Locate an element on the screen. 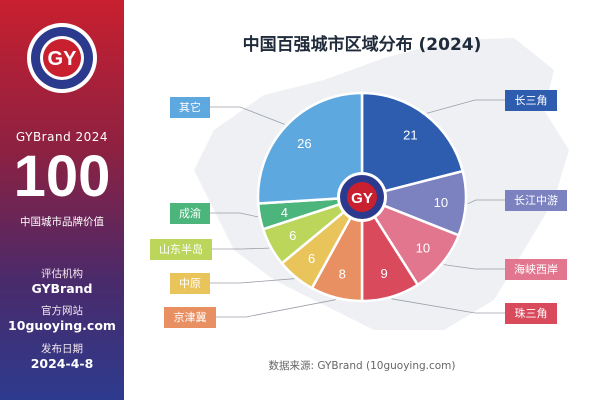 The image size is (600, 400). legend-label: 长三角 is located at coordinates (531, 100).